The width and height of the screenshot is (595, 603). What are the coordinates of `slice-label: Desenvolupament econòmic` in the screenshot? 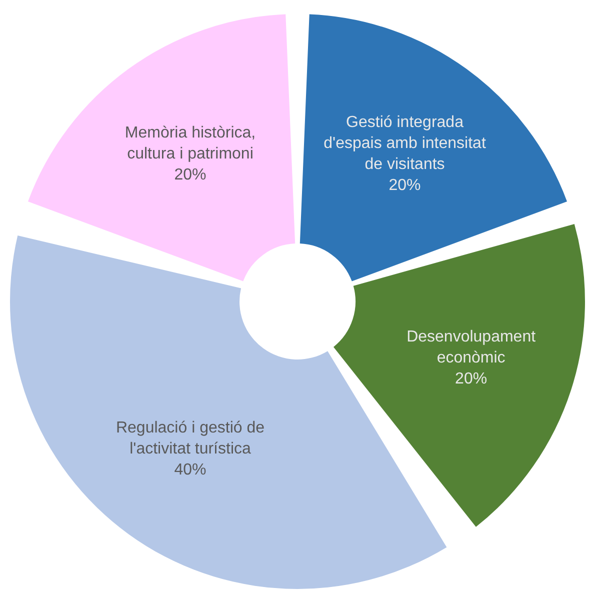 It's located at (471, 347).